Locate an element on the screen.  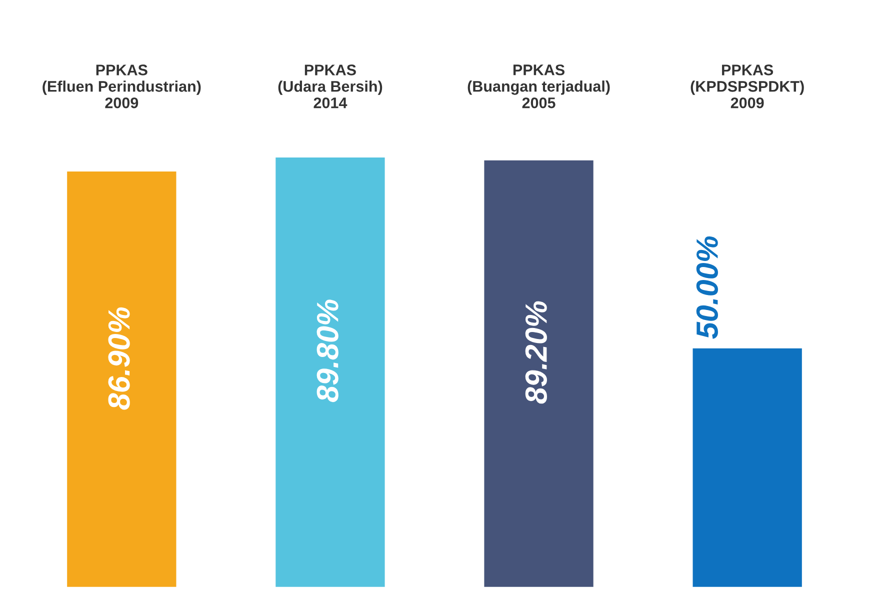
data-label: 50.00% is located at coordinates (707, 287).